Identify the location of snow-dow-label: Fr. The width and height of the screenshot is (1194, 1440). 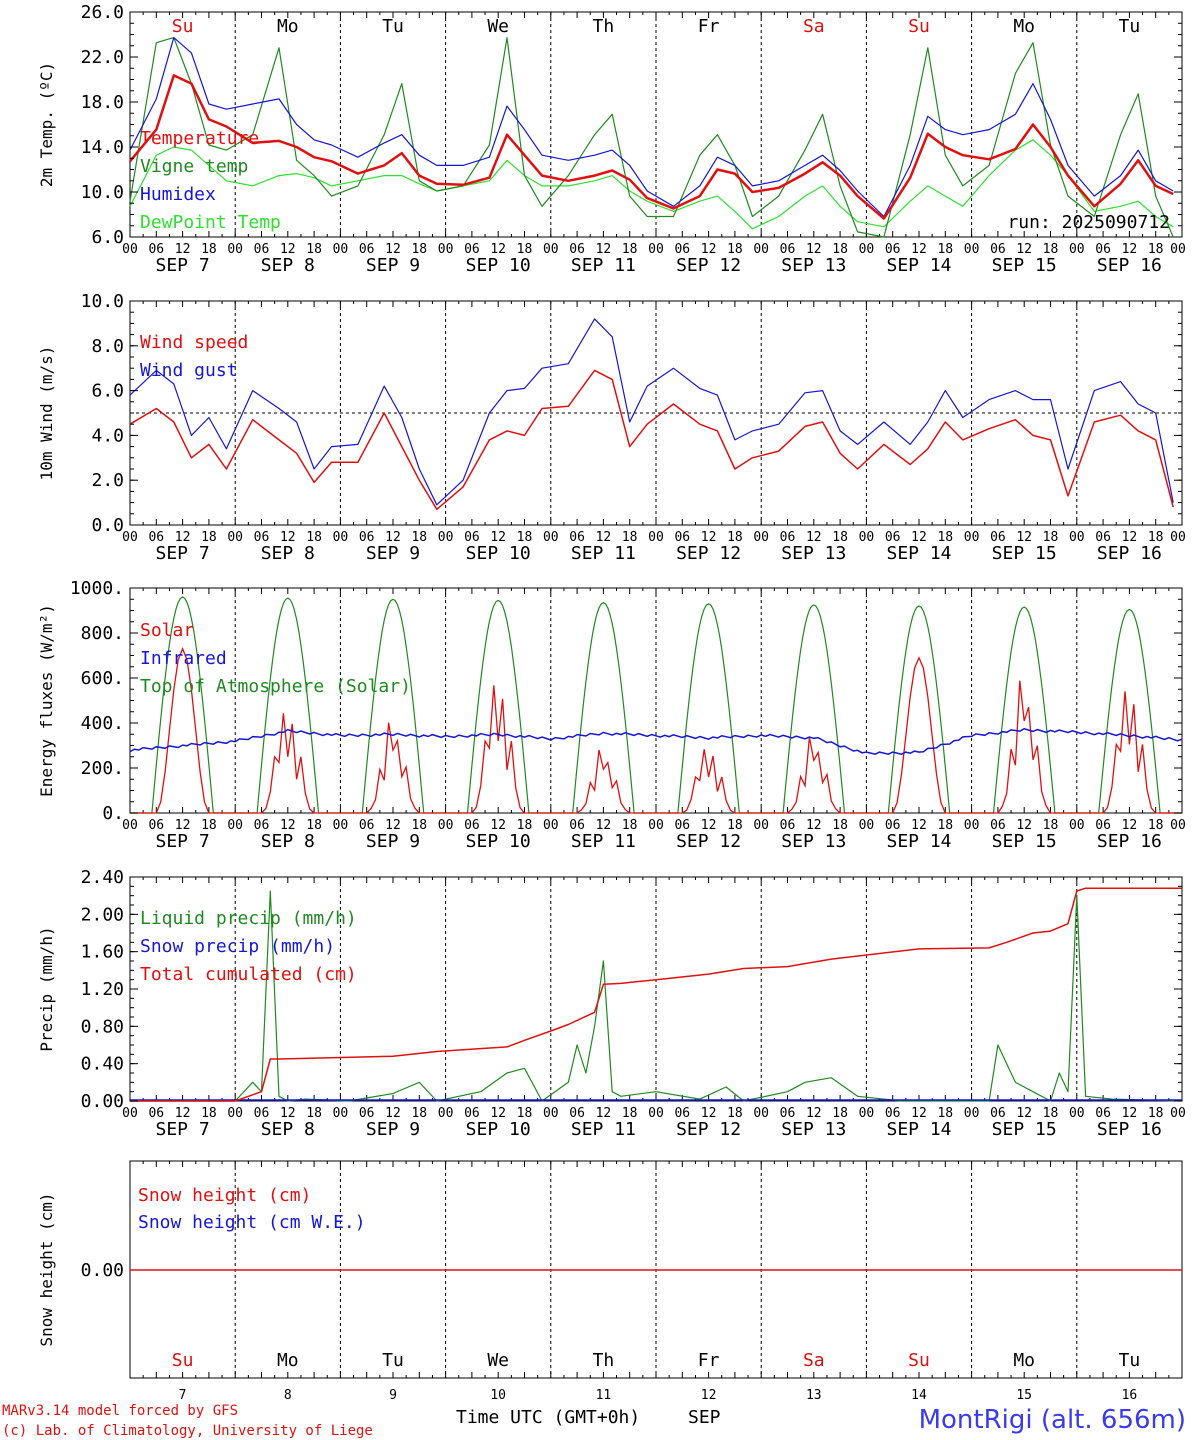
(709, 1360).